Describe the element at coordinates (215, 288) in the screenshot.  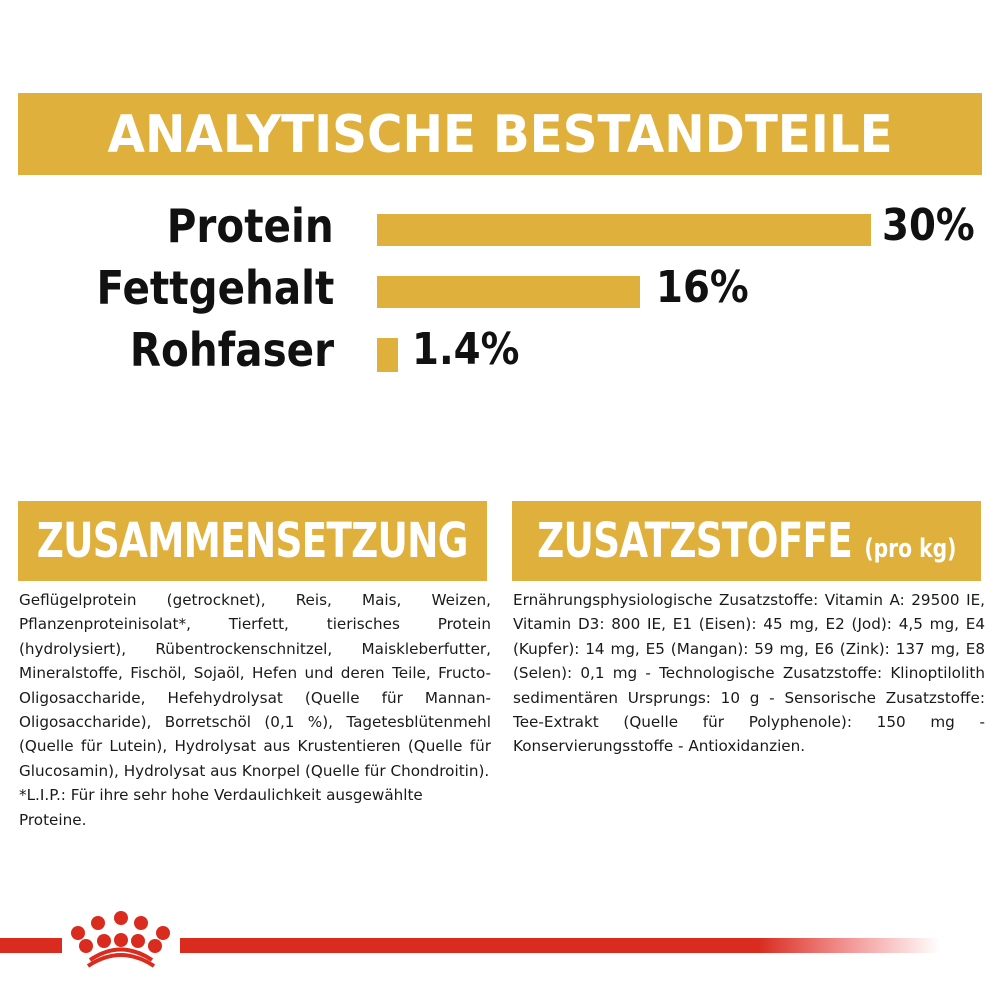
I see `chart-label: Fettgehalt` at that location.